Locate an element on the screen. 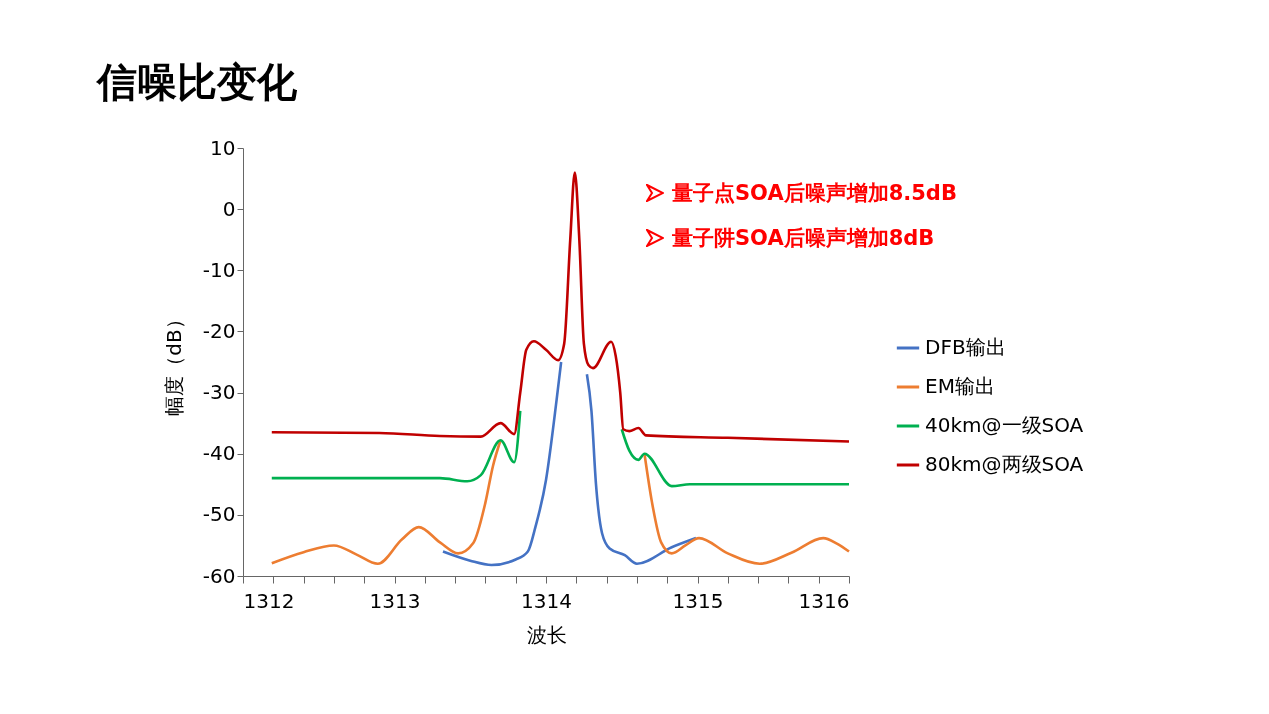 Image resolution: width=1269 pixels, height=714 pixels. x-axis-title: 波长 is located at coordinates (546, 634).